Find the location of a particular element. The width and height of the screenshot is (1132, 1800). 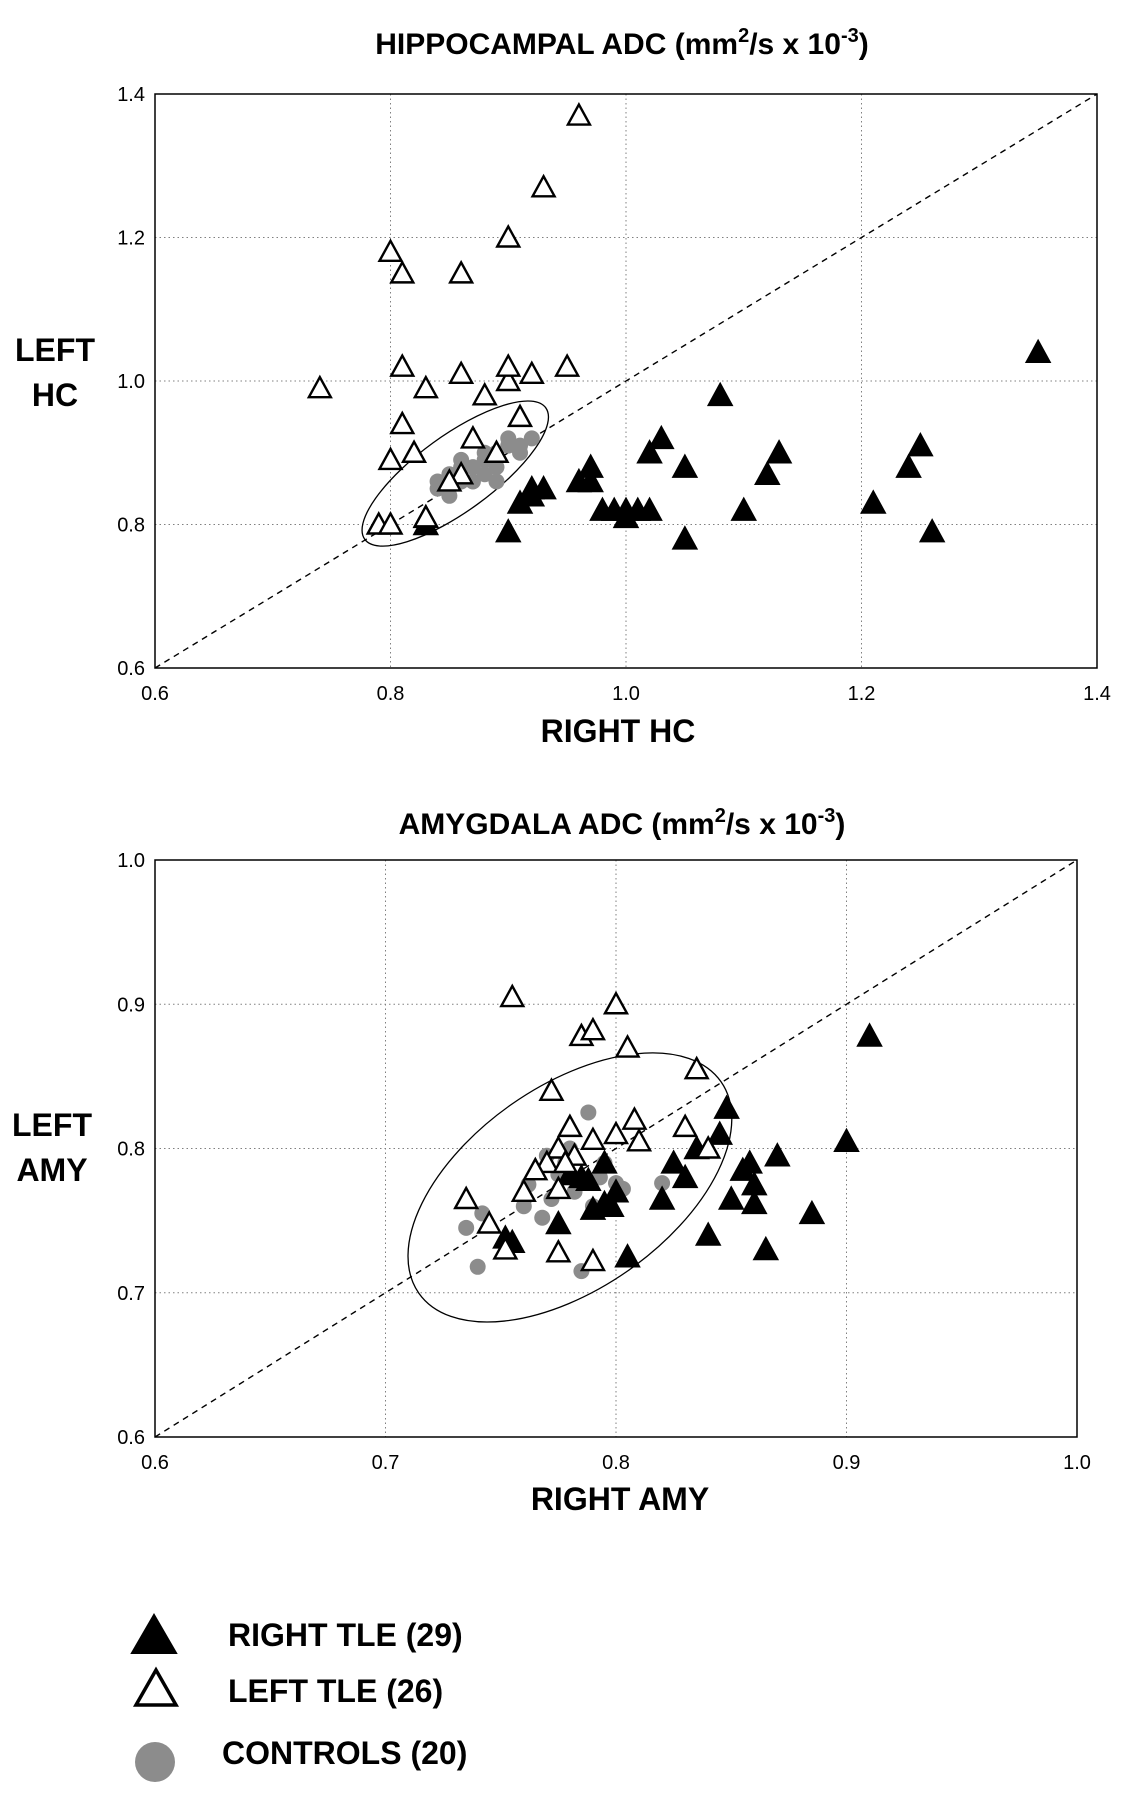

legend-left-tle-marker is located at coordinates (156, 1686).